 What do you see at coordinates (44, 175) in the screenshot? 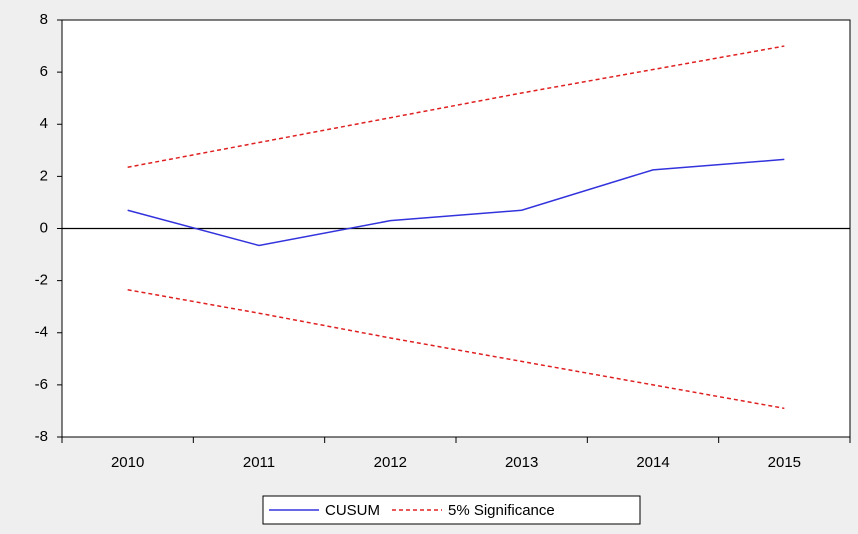
I see `y-tick-label: 2` at bounding box center [44, 175].